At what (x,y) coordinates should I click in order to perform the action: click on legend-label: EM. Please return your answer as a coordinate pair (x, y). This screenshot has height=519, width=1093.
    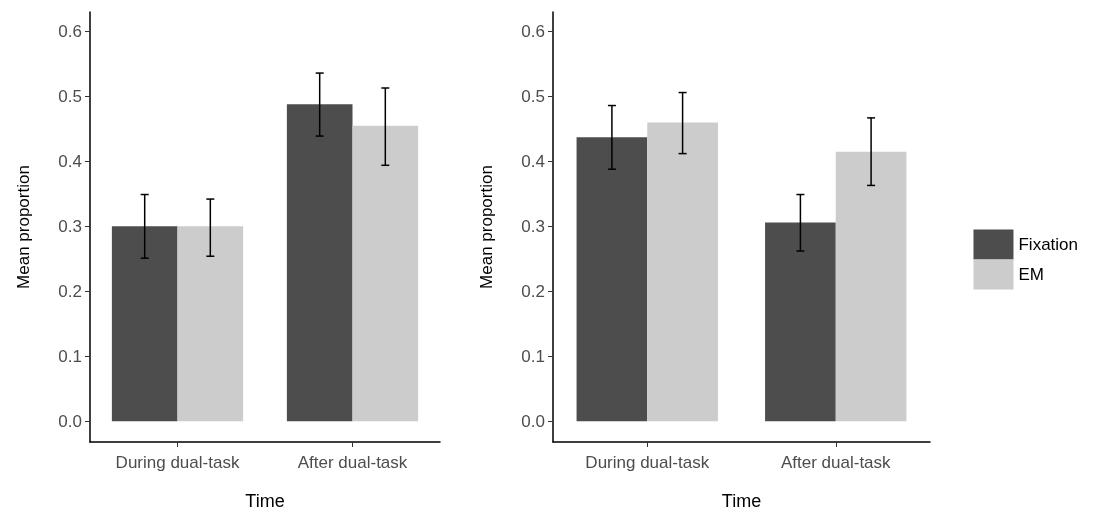
    Looking at the image, I should click on (1031, 274).